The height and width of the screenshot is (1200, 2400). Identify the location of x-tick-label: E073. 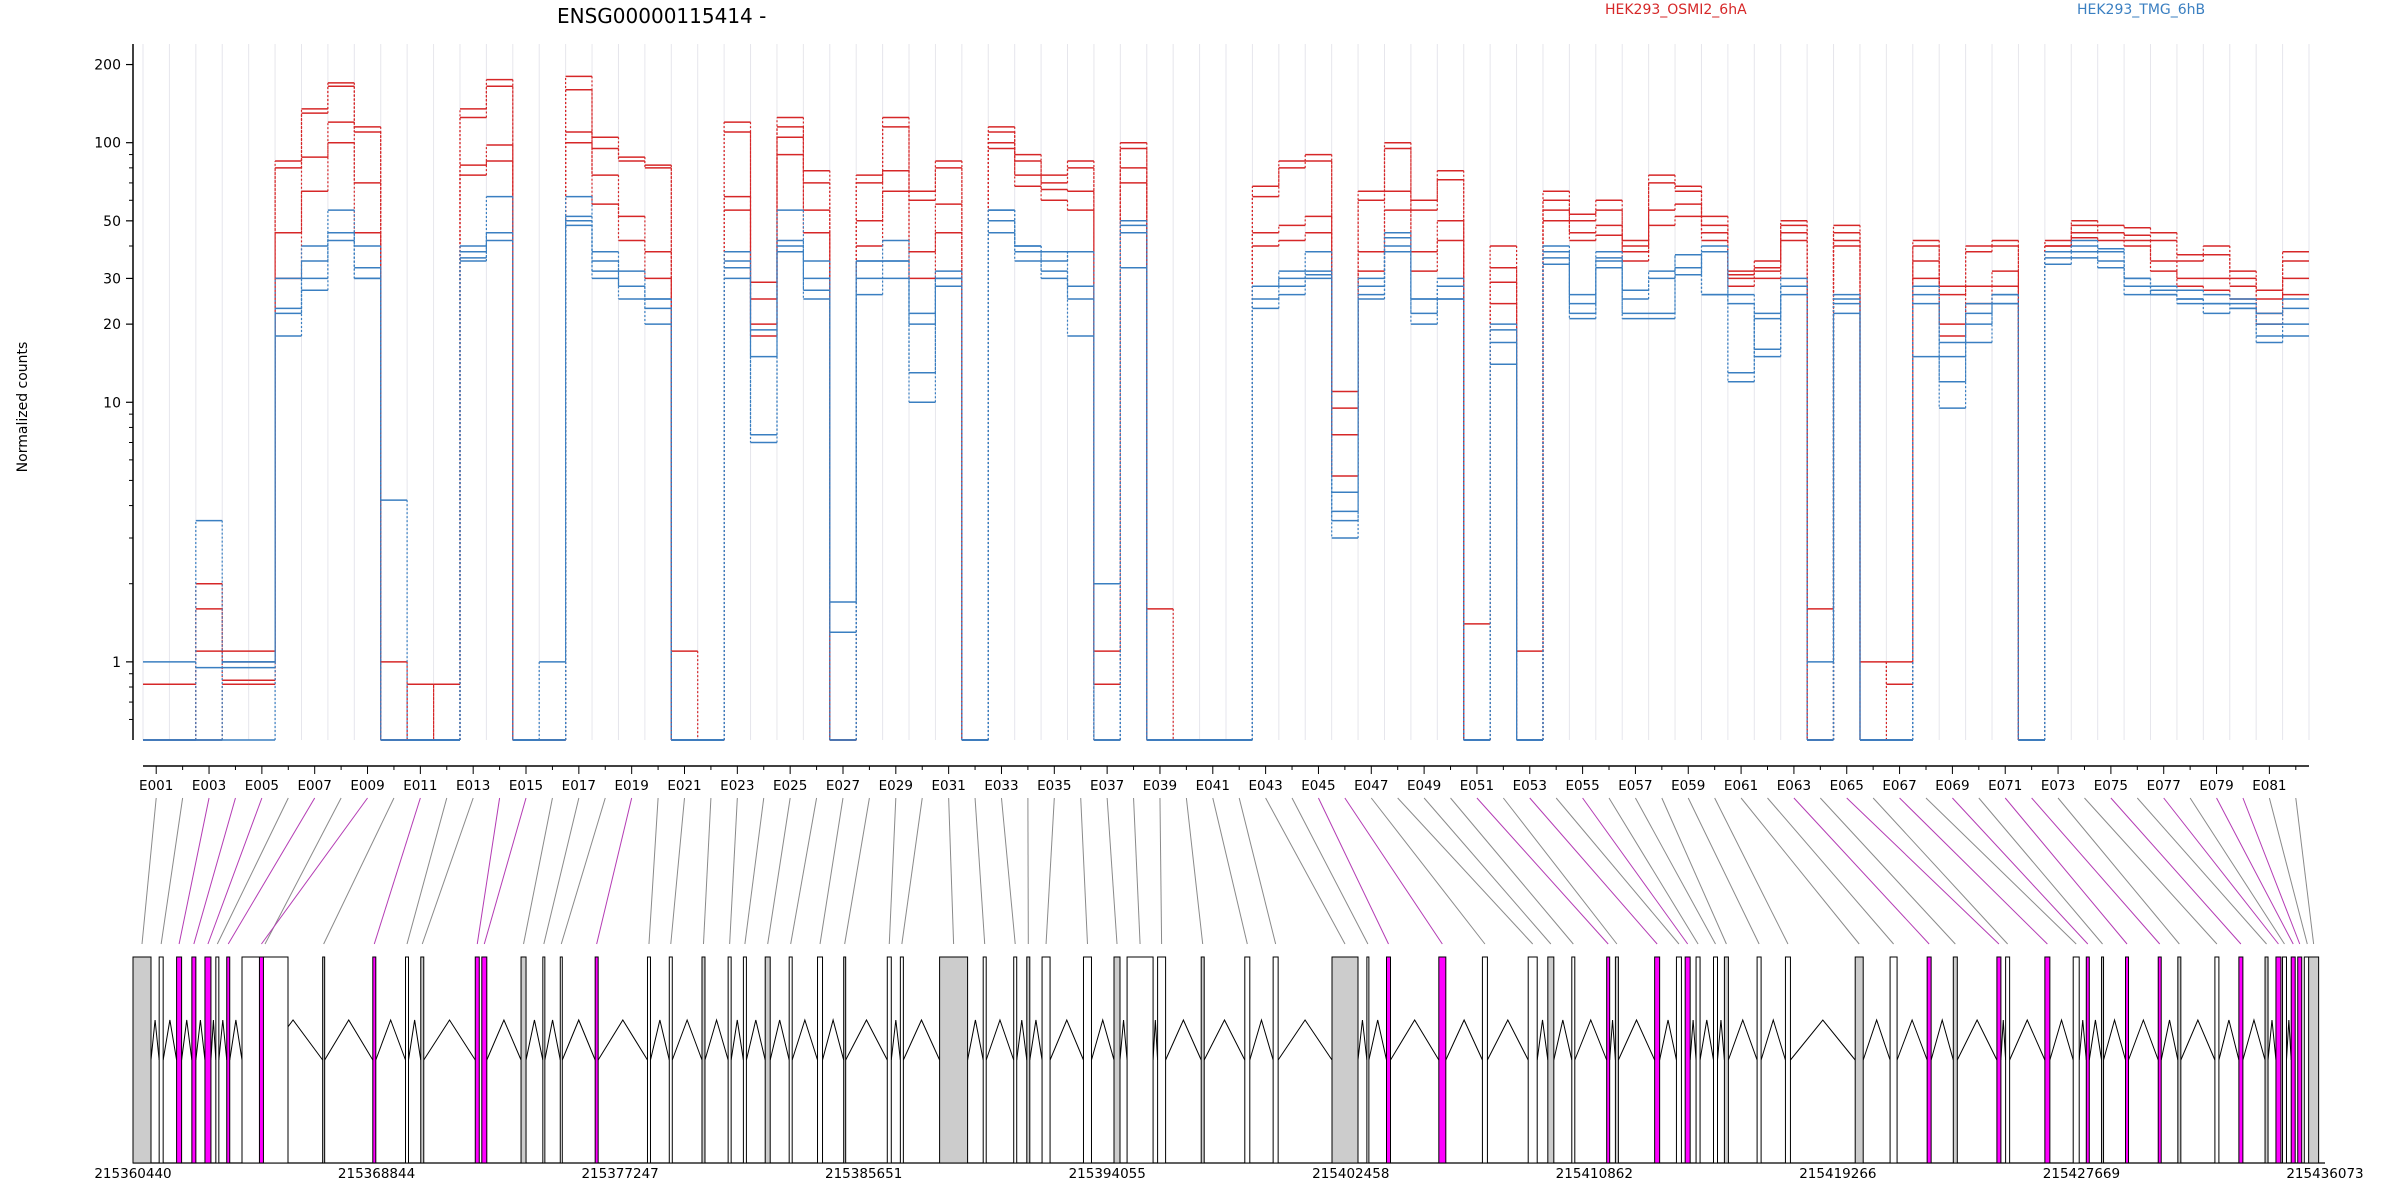
(2058, 786).